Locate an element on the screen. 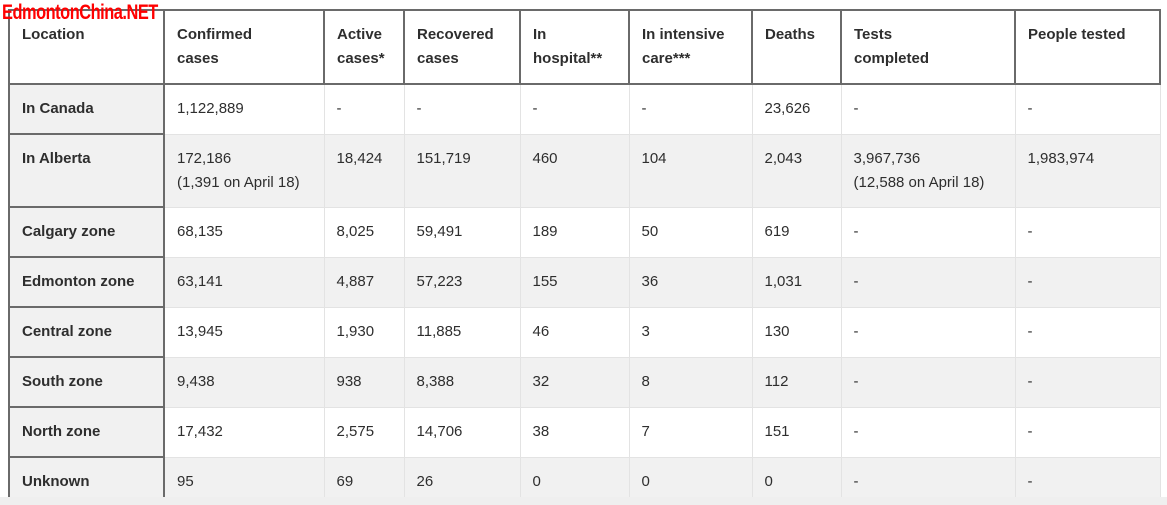 This screenshot has width=1167, height=505. table-cell: 46 is located at coordinates (574, 332).